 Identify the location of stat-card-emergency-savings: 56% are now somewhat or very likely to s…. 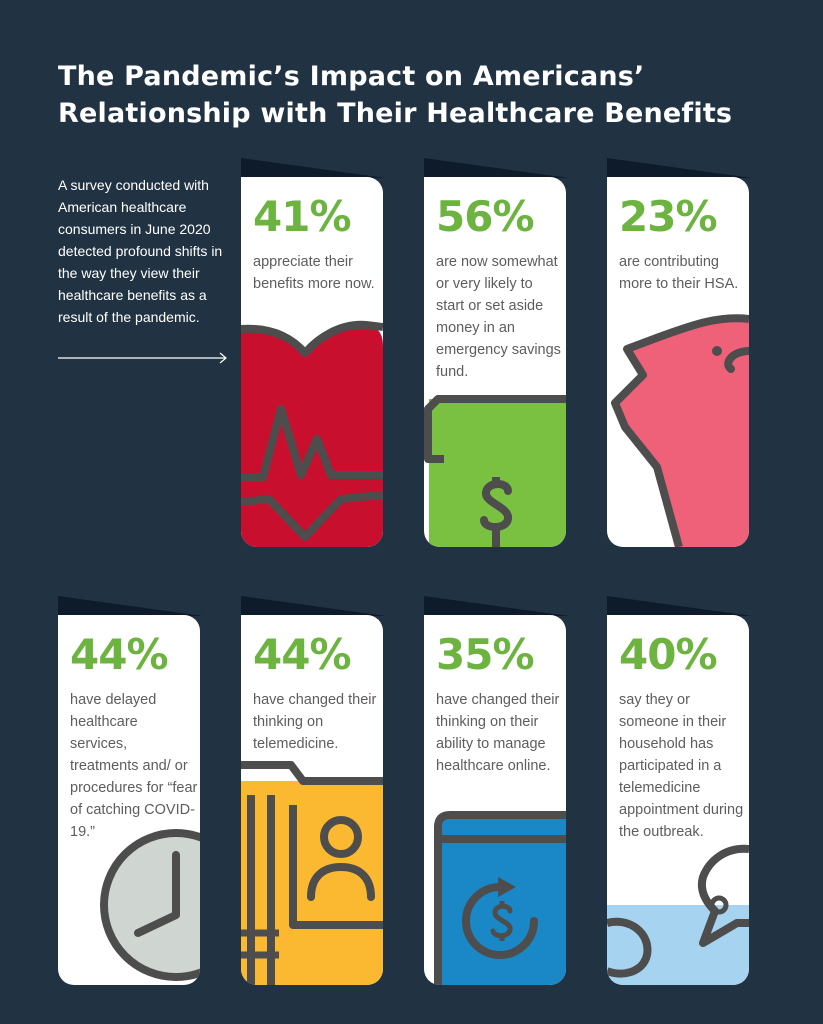
(495, 362).